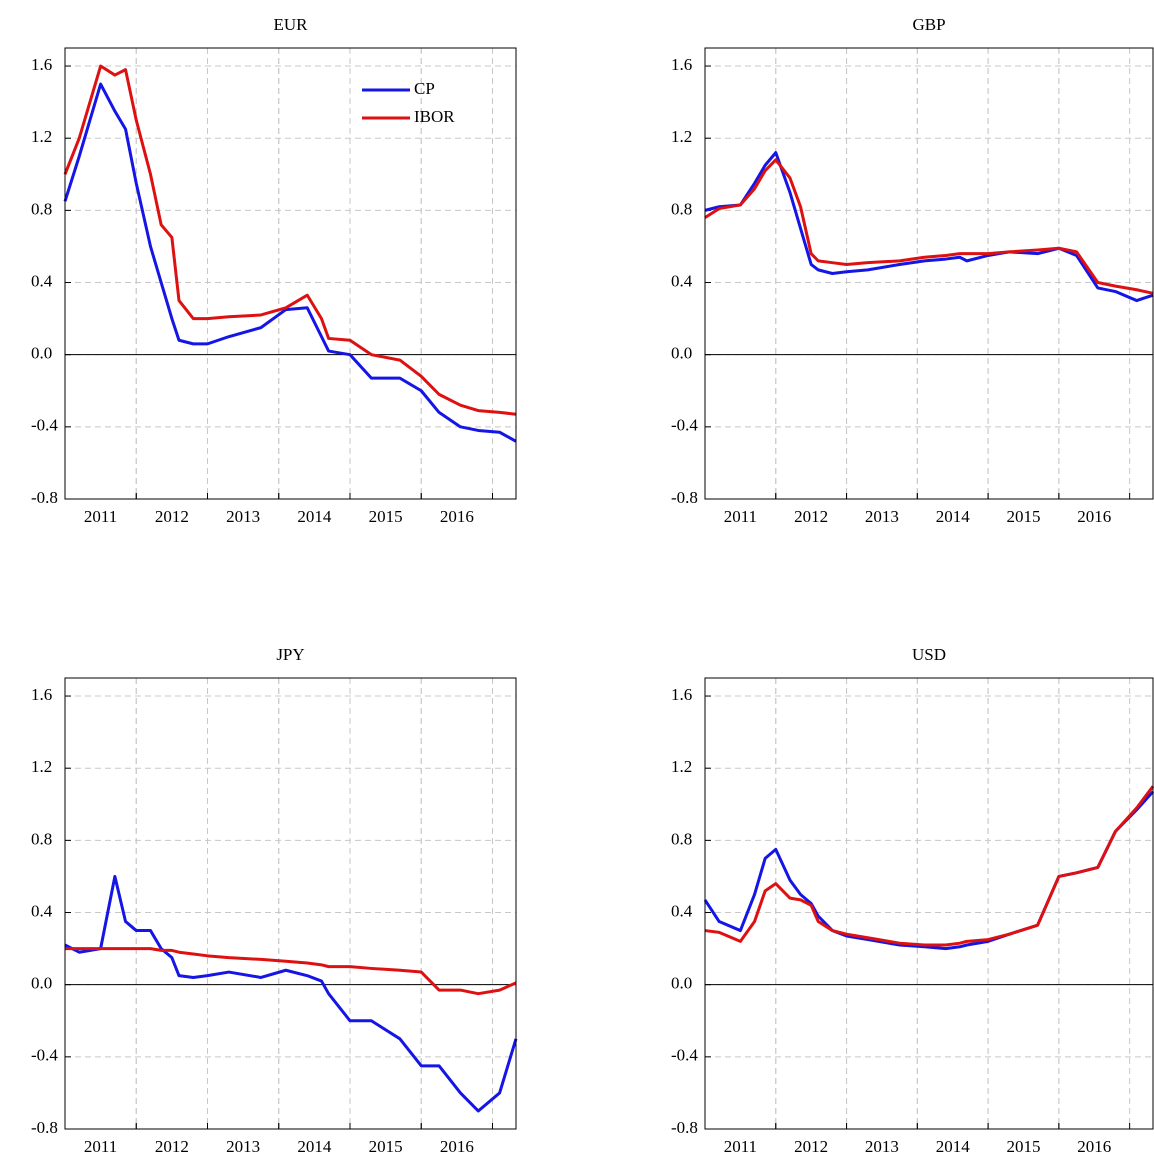  Describe the element at coordinates (928, 24) in the screenshot. I see `chart-title: GBP` at that location.